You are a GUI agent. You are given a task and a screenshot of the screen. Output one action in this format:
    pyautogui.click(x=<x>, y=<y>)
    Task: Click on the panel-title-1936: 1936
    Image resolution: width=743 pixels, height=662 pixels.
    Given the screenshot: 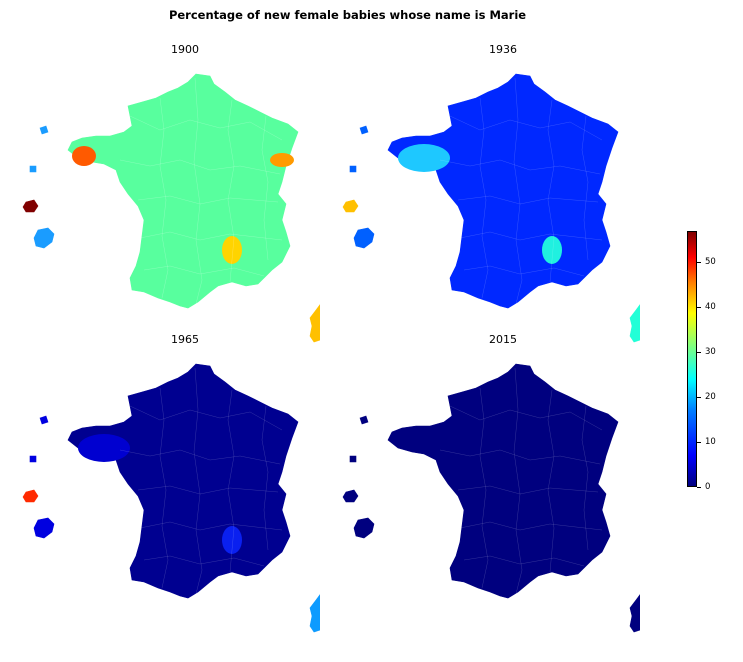 What is the action you would take?
    pyautogui.click(x=503, y=49)
    